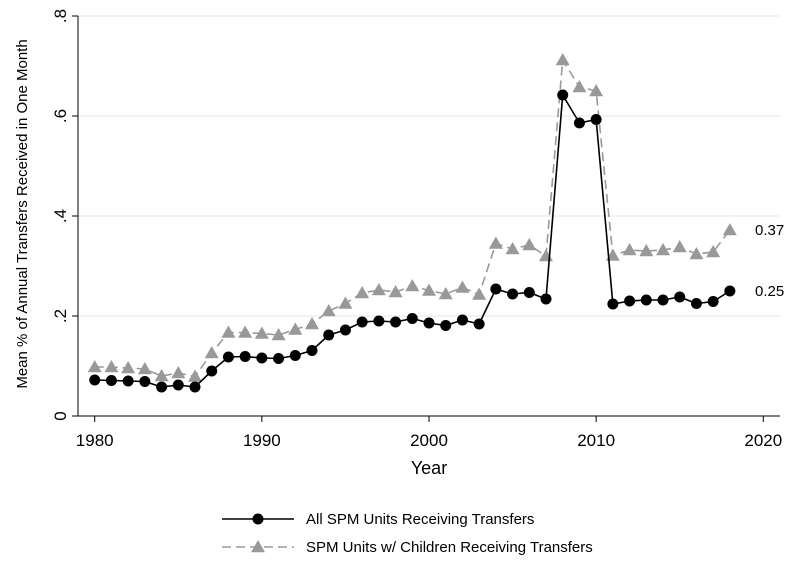  I want to click on y-axis-ticks: 0 .2 .4 .6 .8, so click(64, 215).